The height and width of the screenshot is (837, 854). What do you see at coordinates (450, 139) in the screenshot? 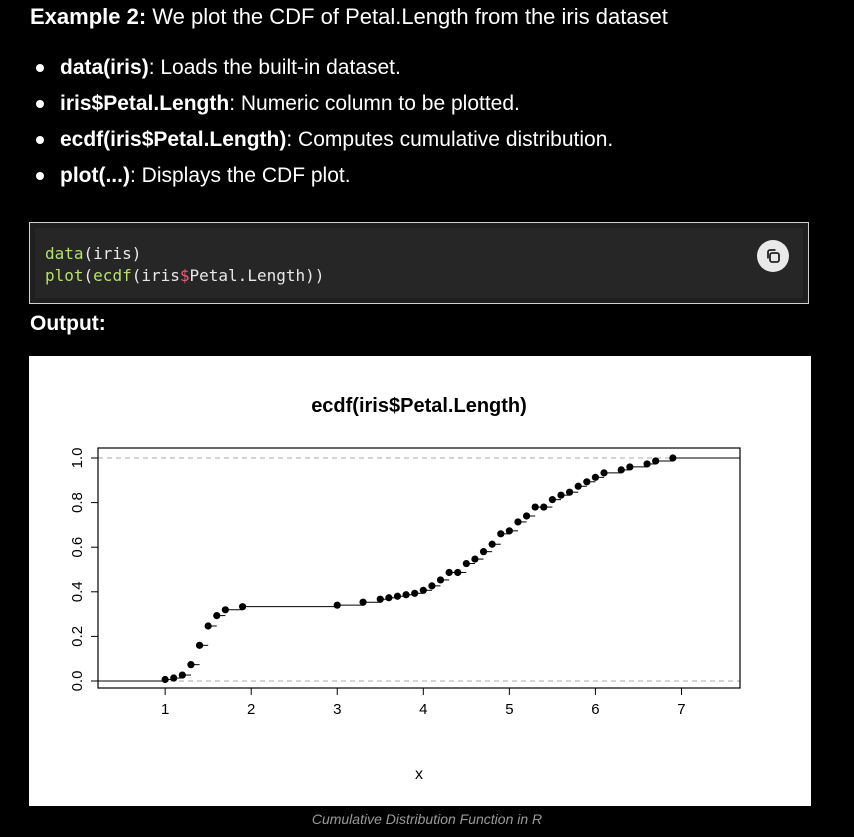
I see `list-item-desc: : Computes cumulative distribution.` at bounding box center [450, 139].